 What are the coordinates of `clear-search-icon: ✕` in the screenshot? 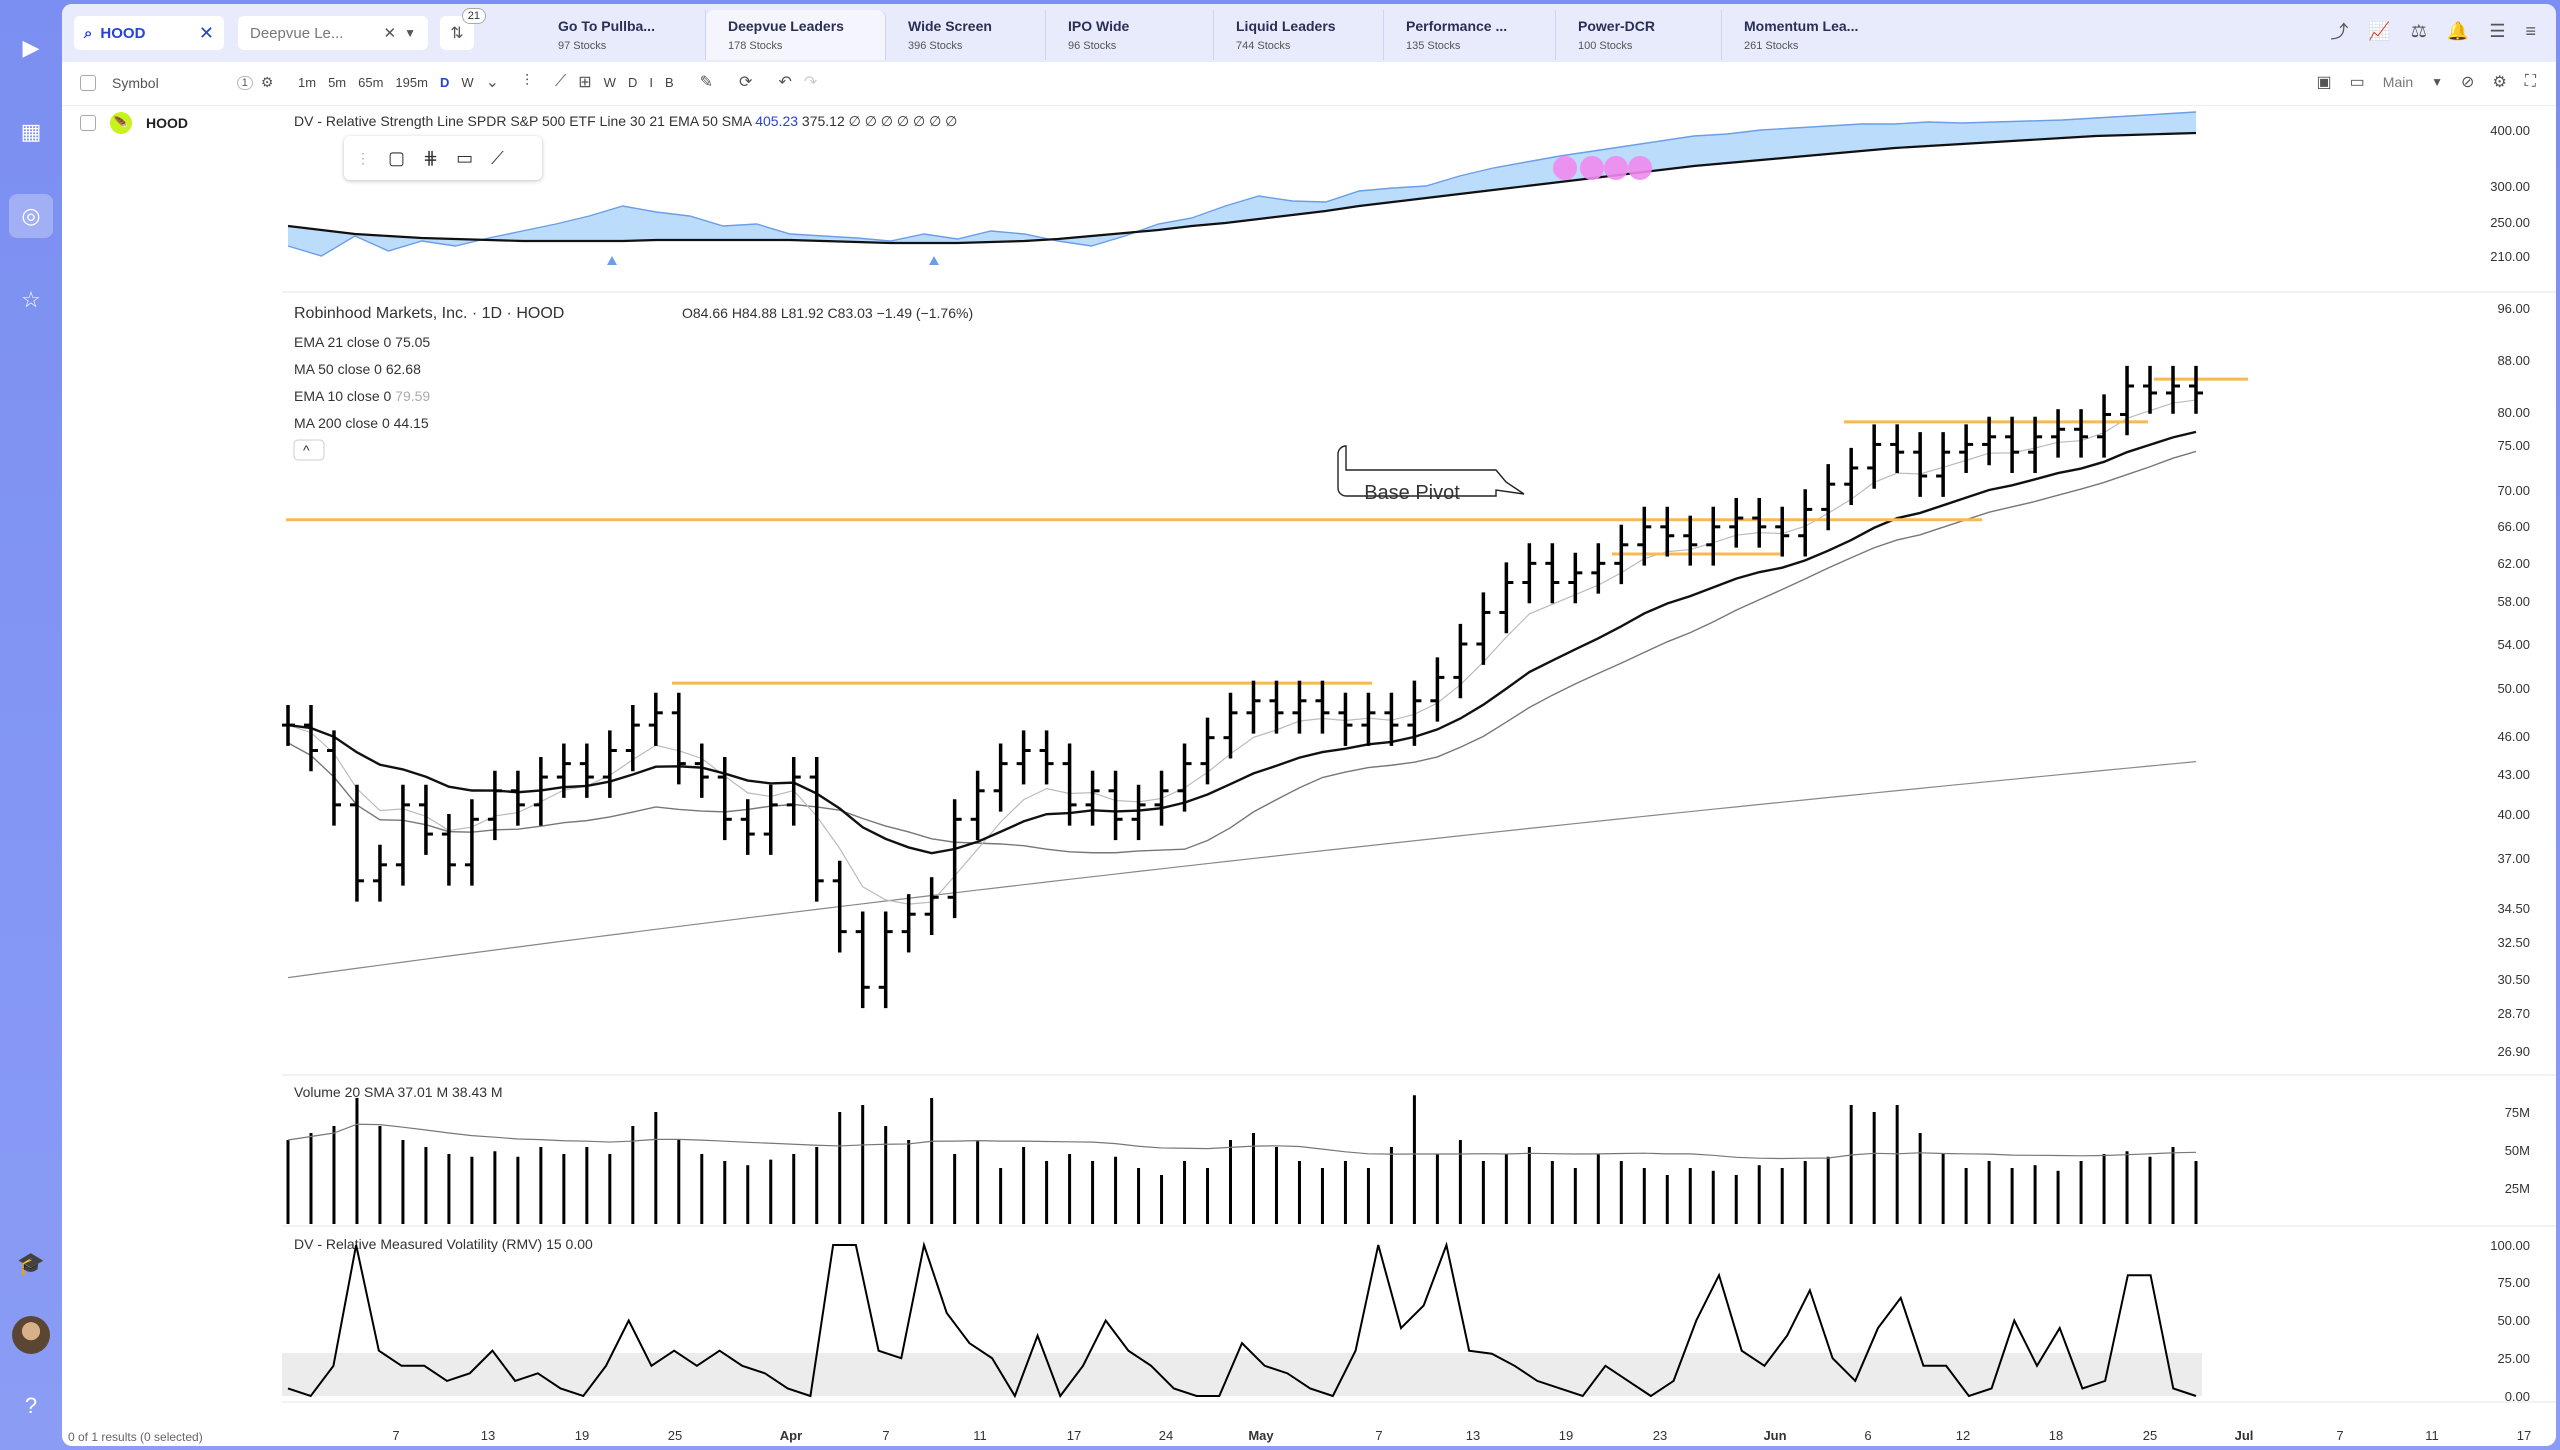 It's located at (206, 32).